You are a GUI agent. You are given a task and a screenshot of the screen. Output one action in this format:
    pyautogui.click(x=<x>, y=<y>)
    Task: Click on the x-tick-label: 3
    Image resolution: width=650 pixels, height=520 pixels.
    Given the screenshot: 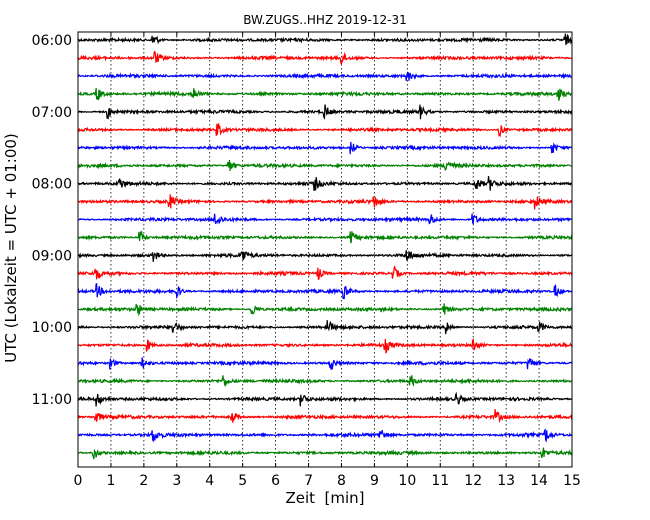 What is the action you would take?
    pyautogui.click(x=176, y=481)
    